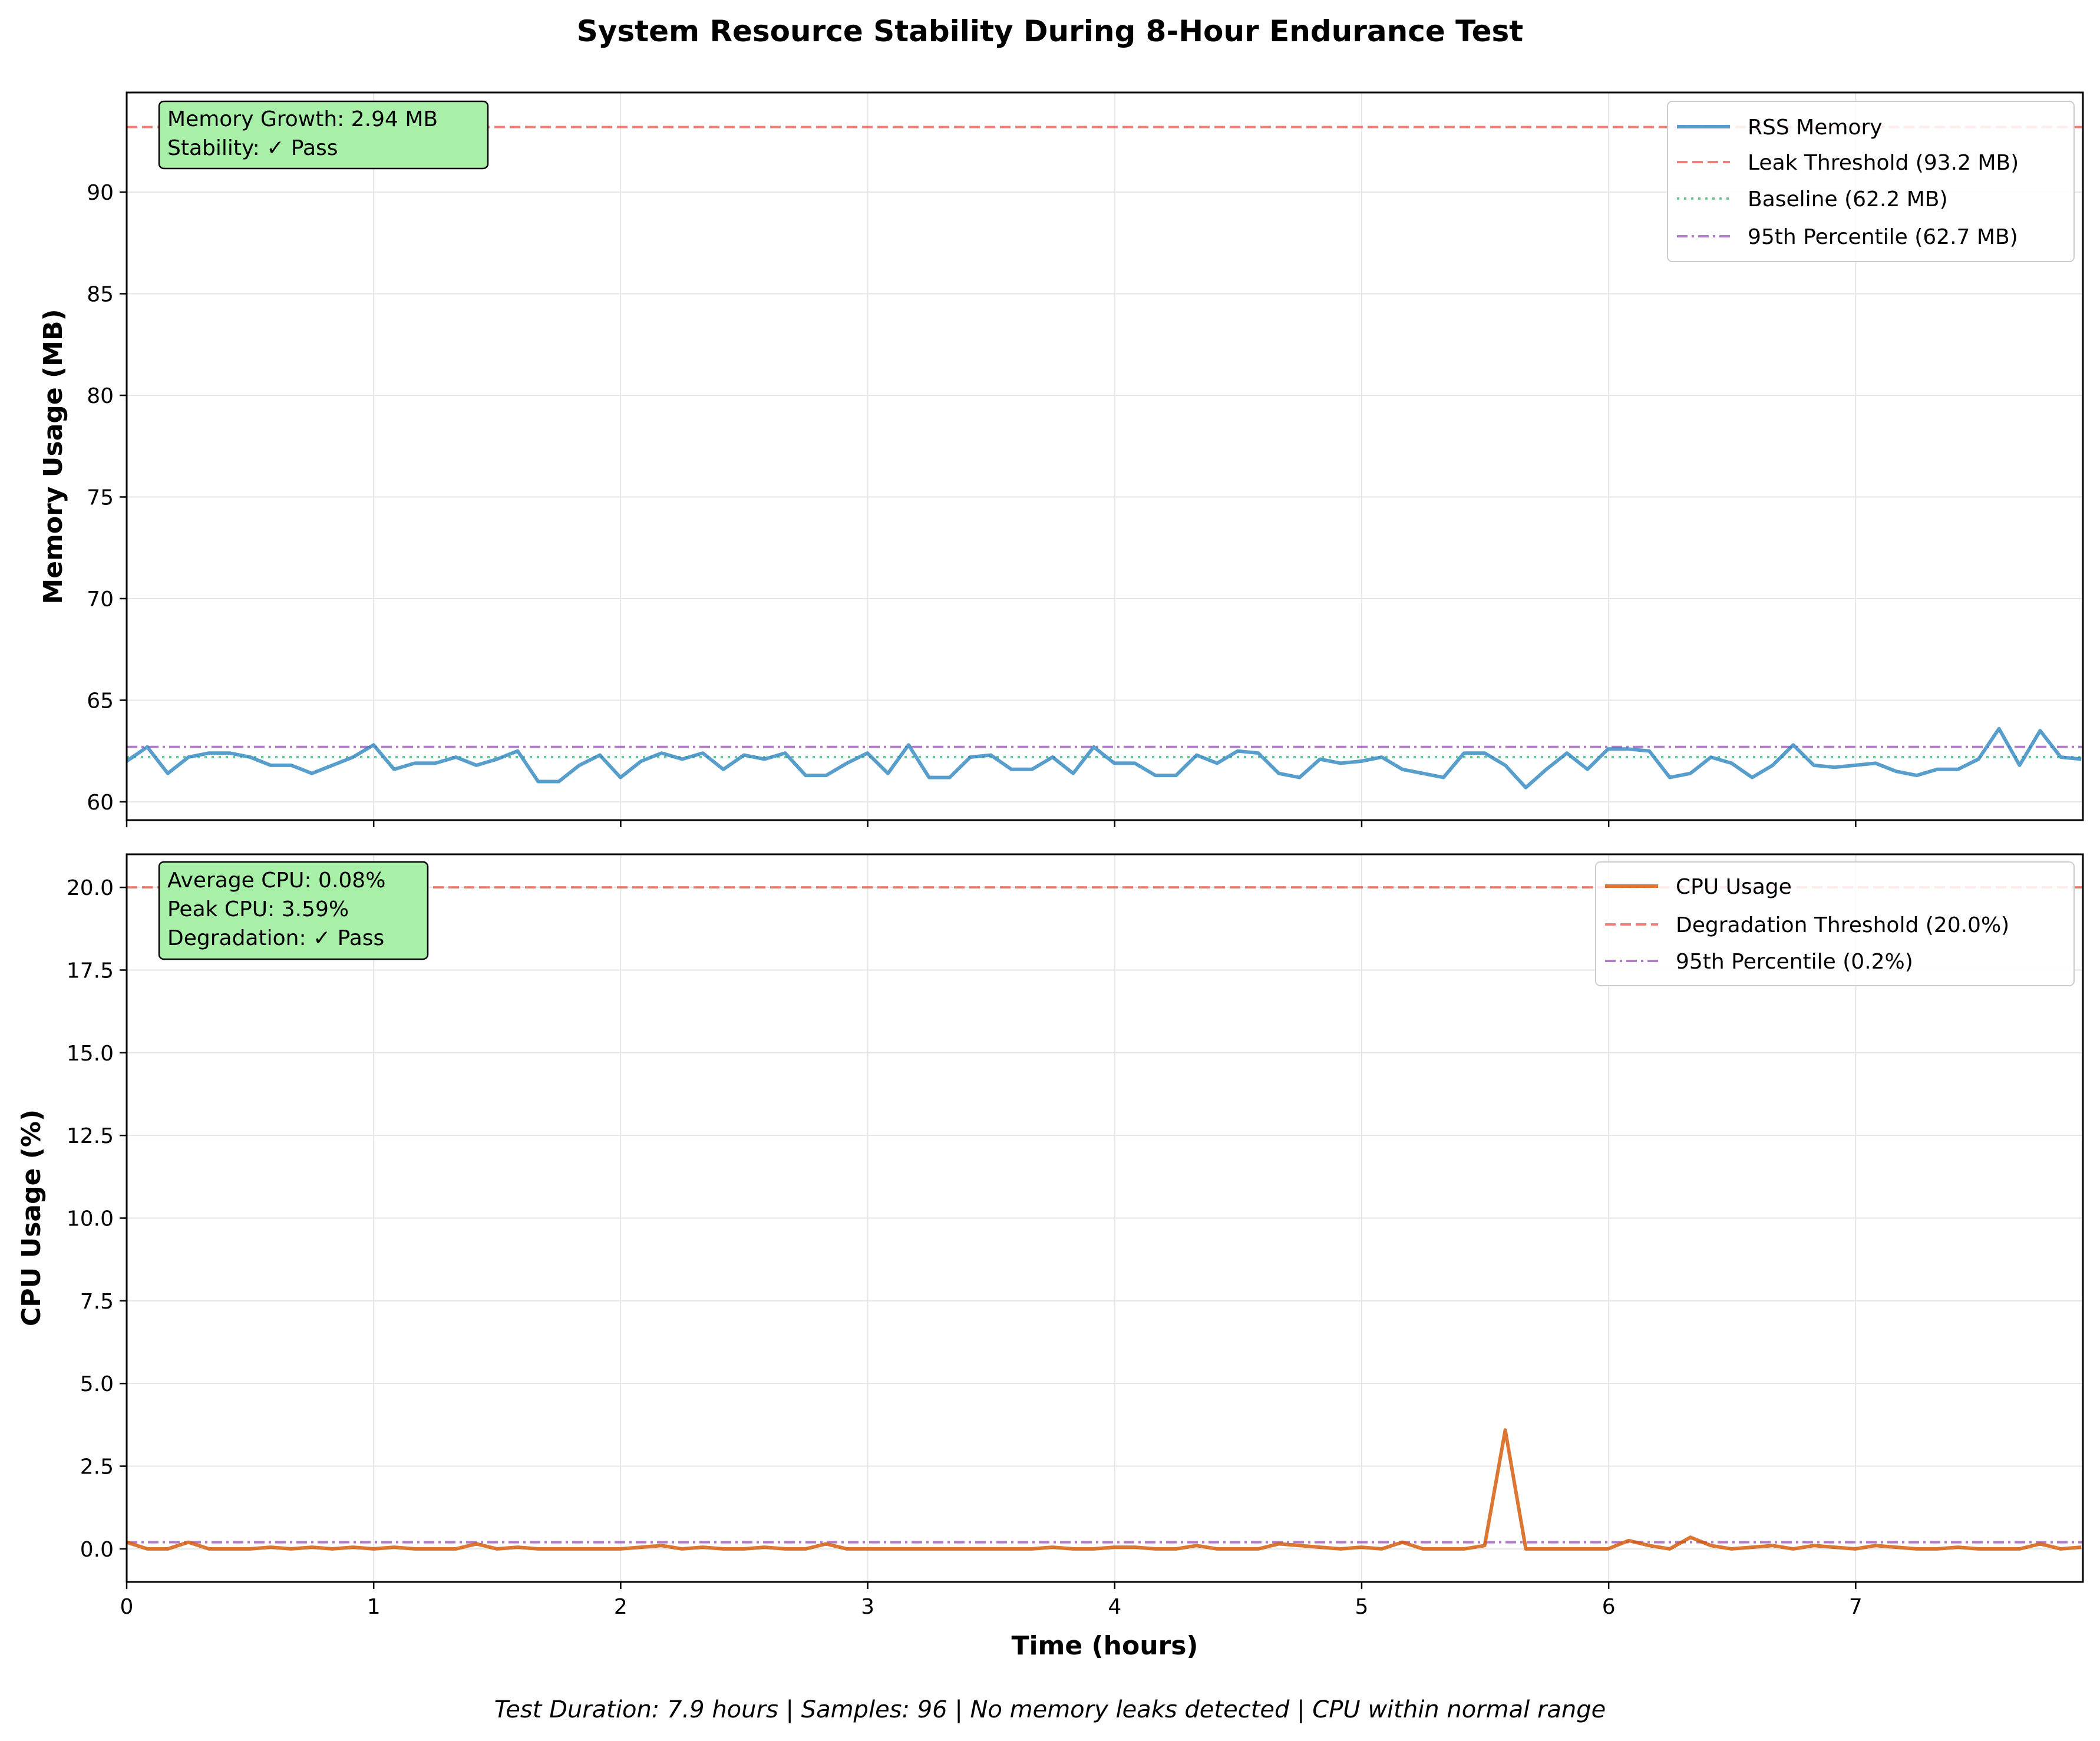  I want to click on memory-stability-text: Stability: ✓ Pass, so click(252, 148).